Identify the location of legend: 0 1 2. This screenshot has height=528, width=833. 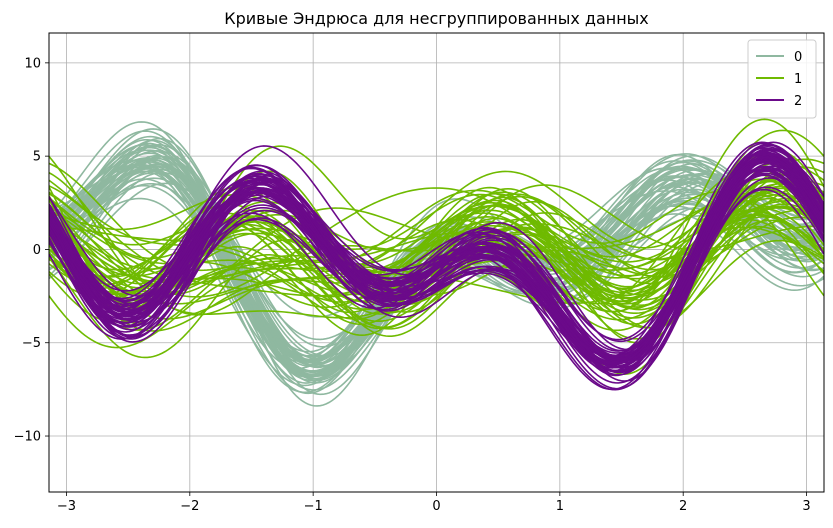
(782, 79).